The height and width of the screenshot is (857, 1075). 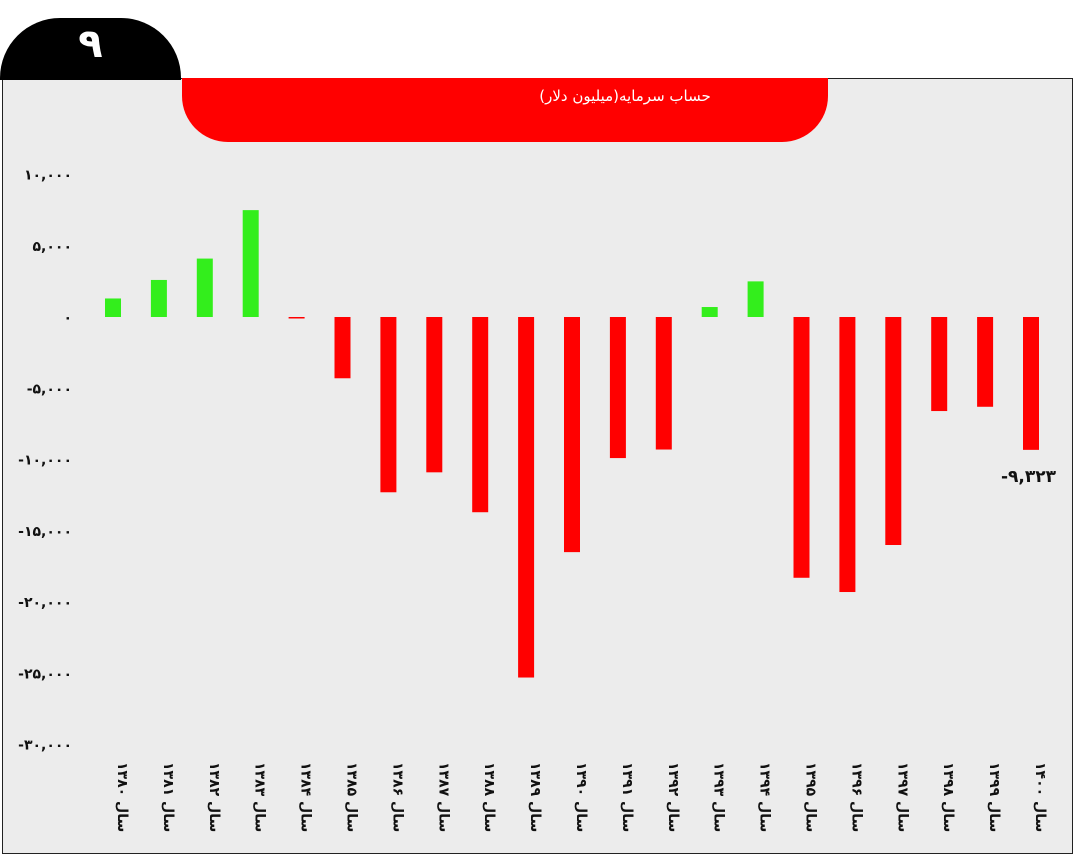 I want to click on x-tick-label: سال ۱۳۸۴, so click(x=306, y=797).